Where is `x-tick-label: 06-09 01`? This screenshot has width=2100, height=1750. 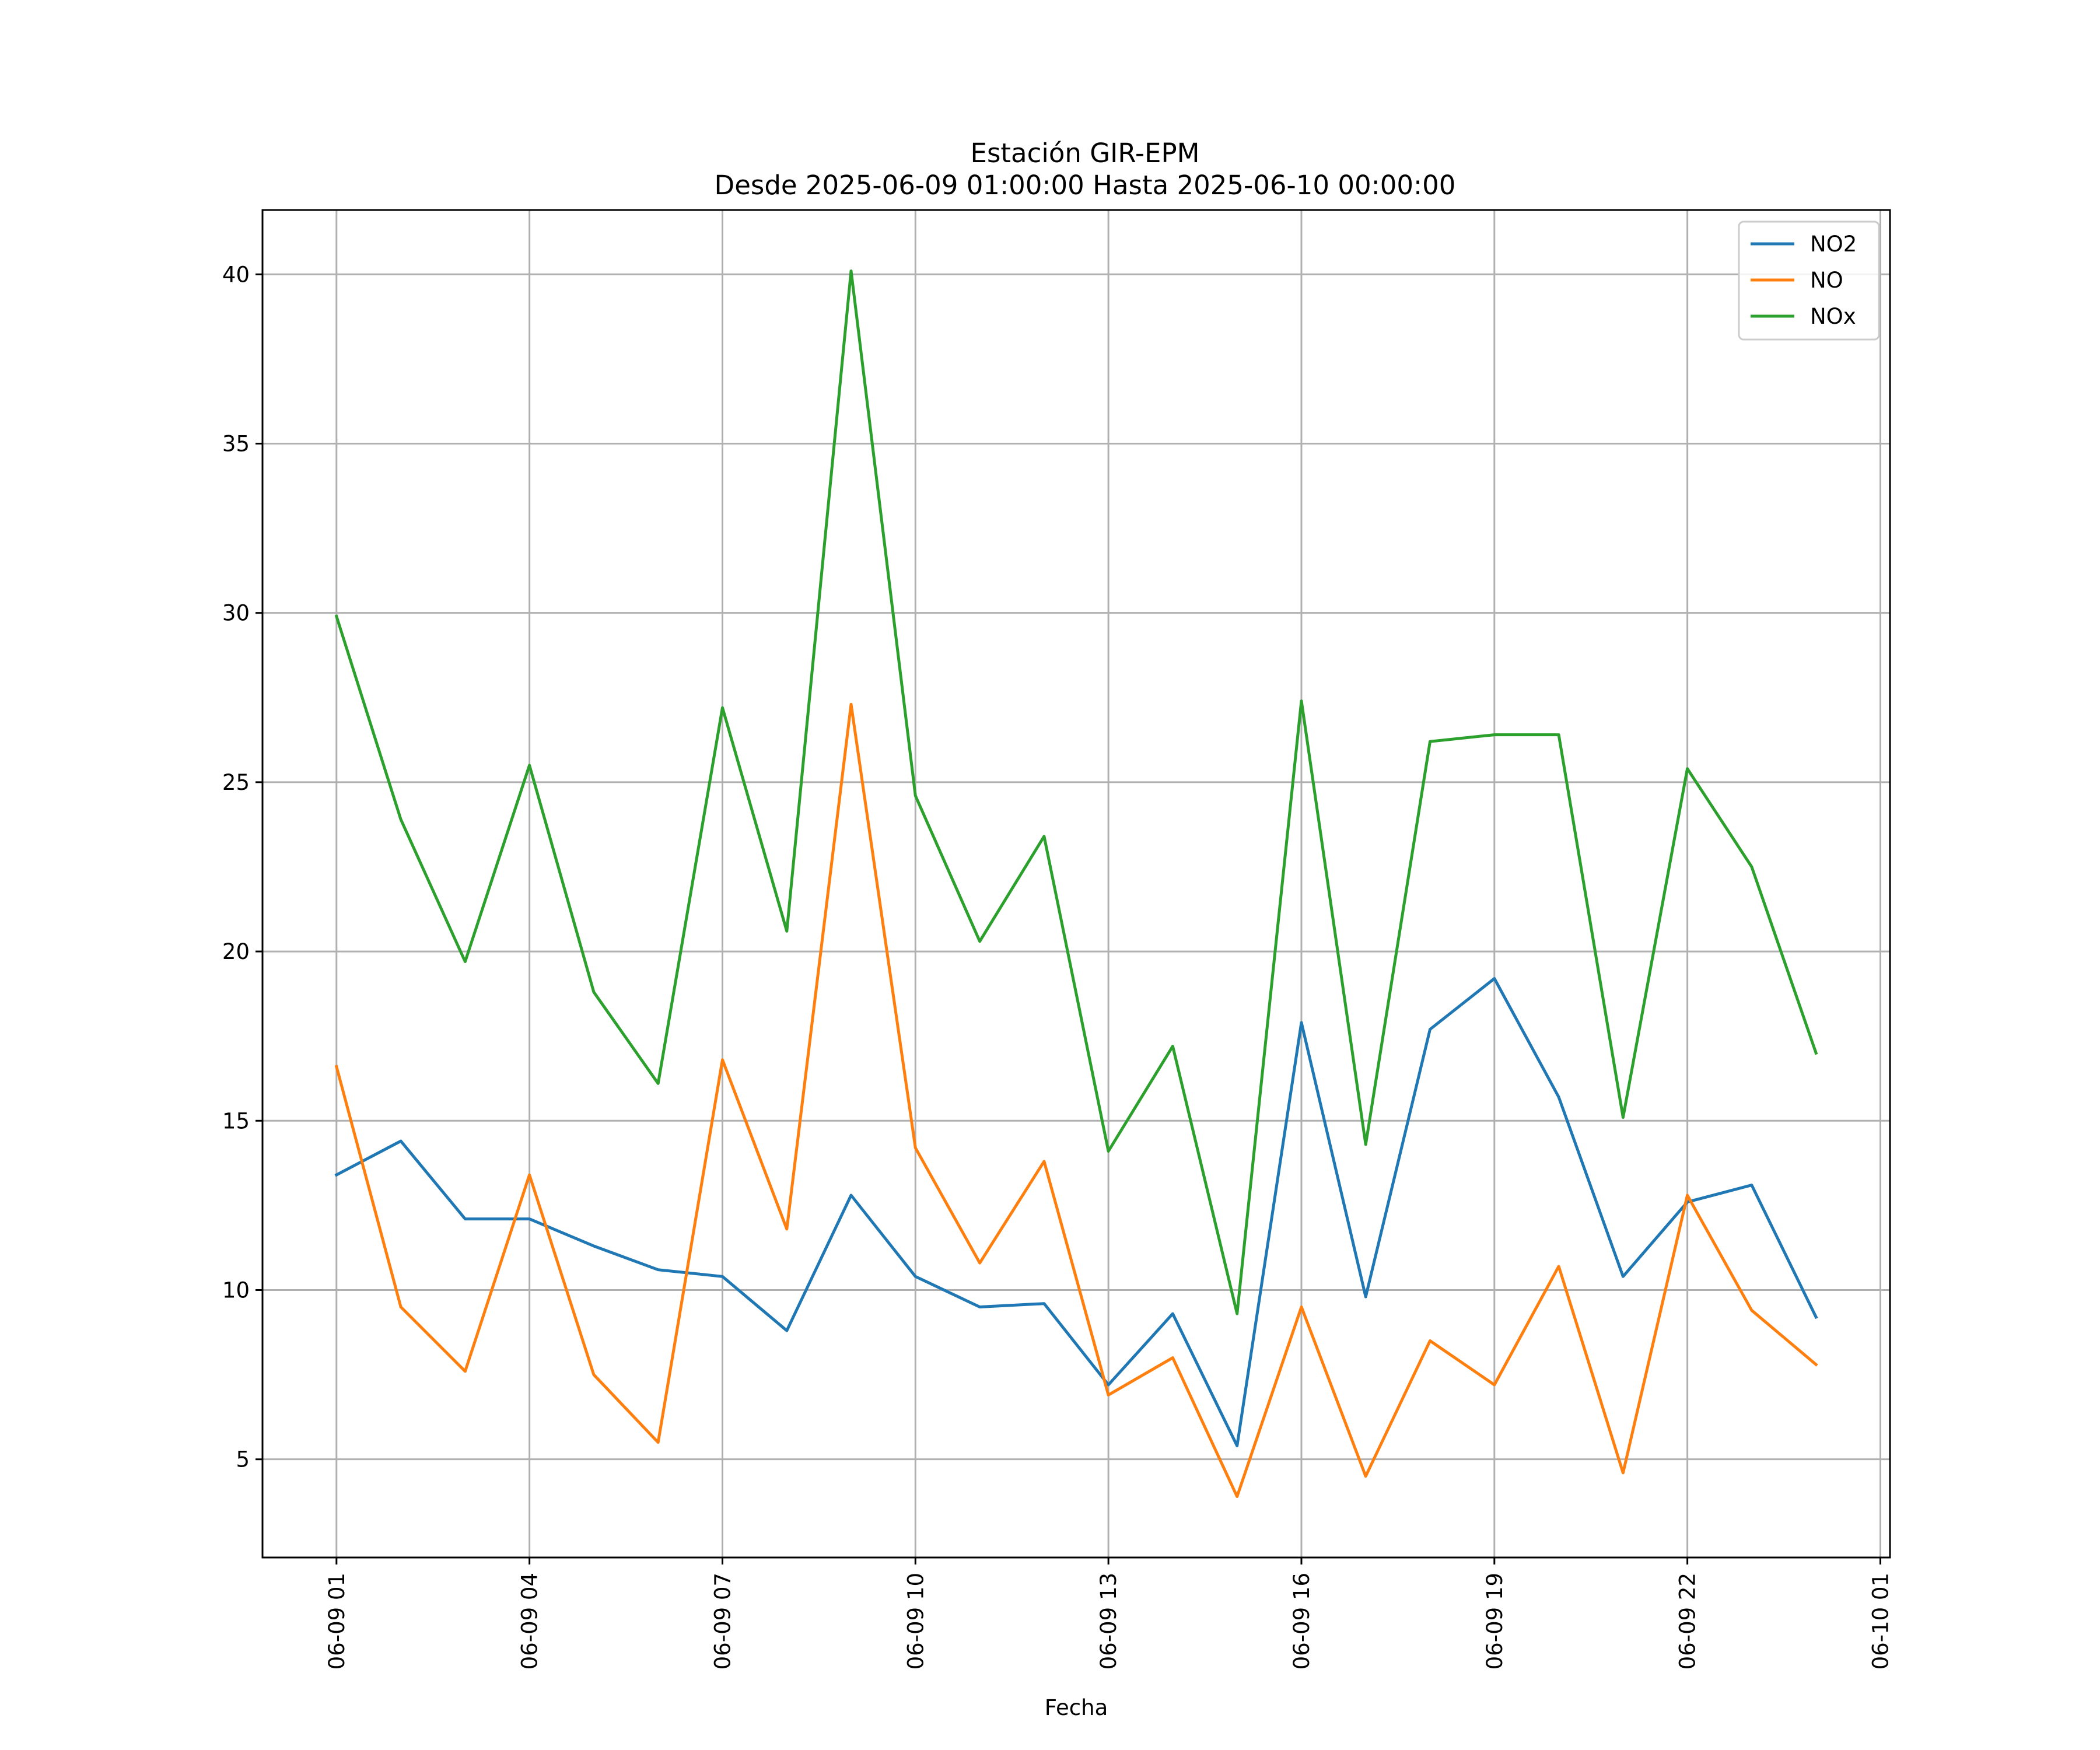
x-tick-label: 06-09 01 is located at coordinates (336, 1622).